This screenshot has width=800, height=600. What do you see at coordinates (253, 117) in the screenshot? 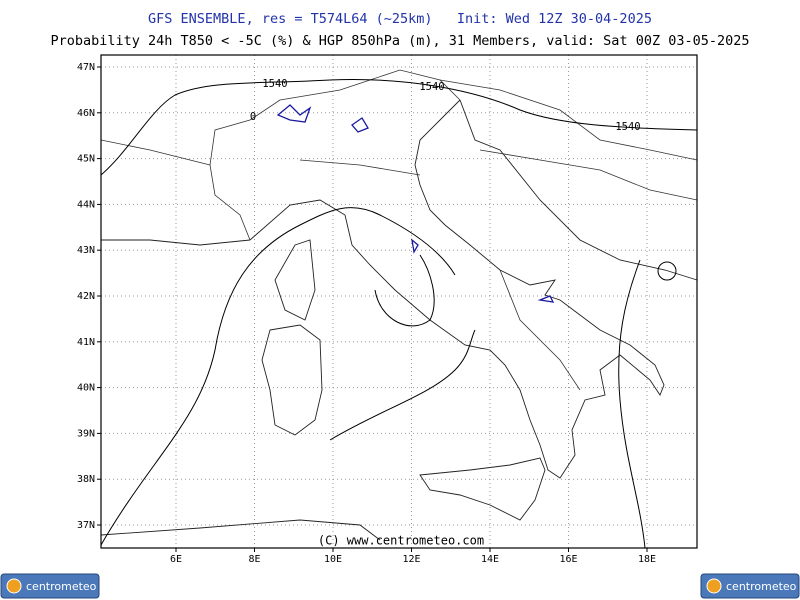
I see `contour-label: 0` at bounding box center [253, 117].